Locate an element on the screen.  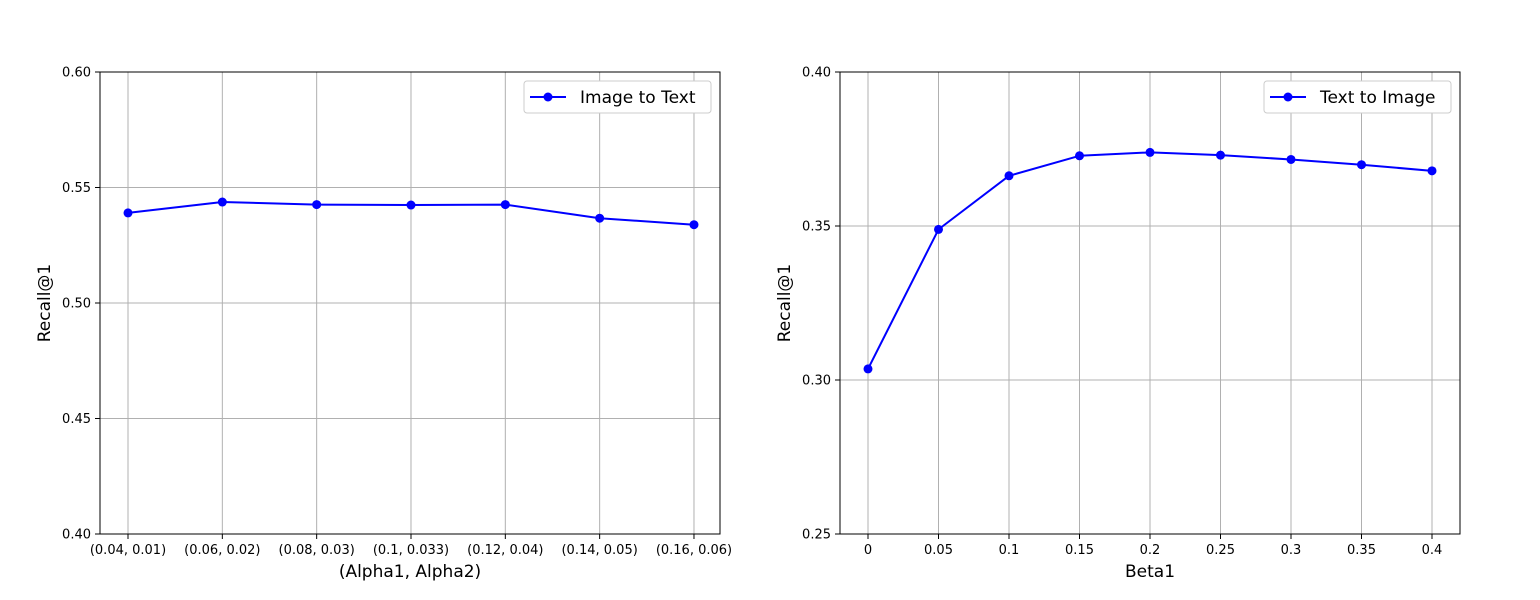
legend: Text to Image is located at coordinates (1357, 97).